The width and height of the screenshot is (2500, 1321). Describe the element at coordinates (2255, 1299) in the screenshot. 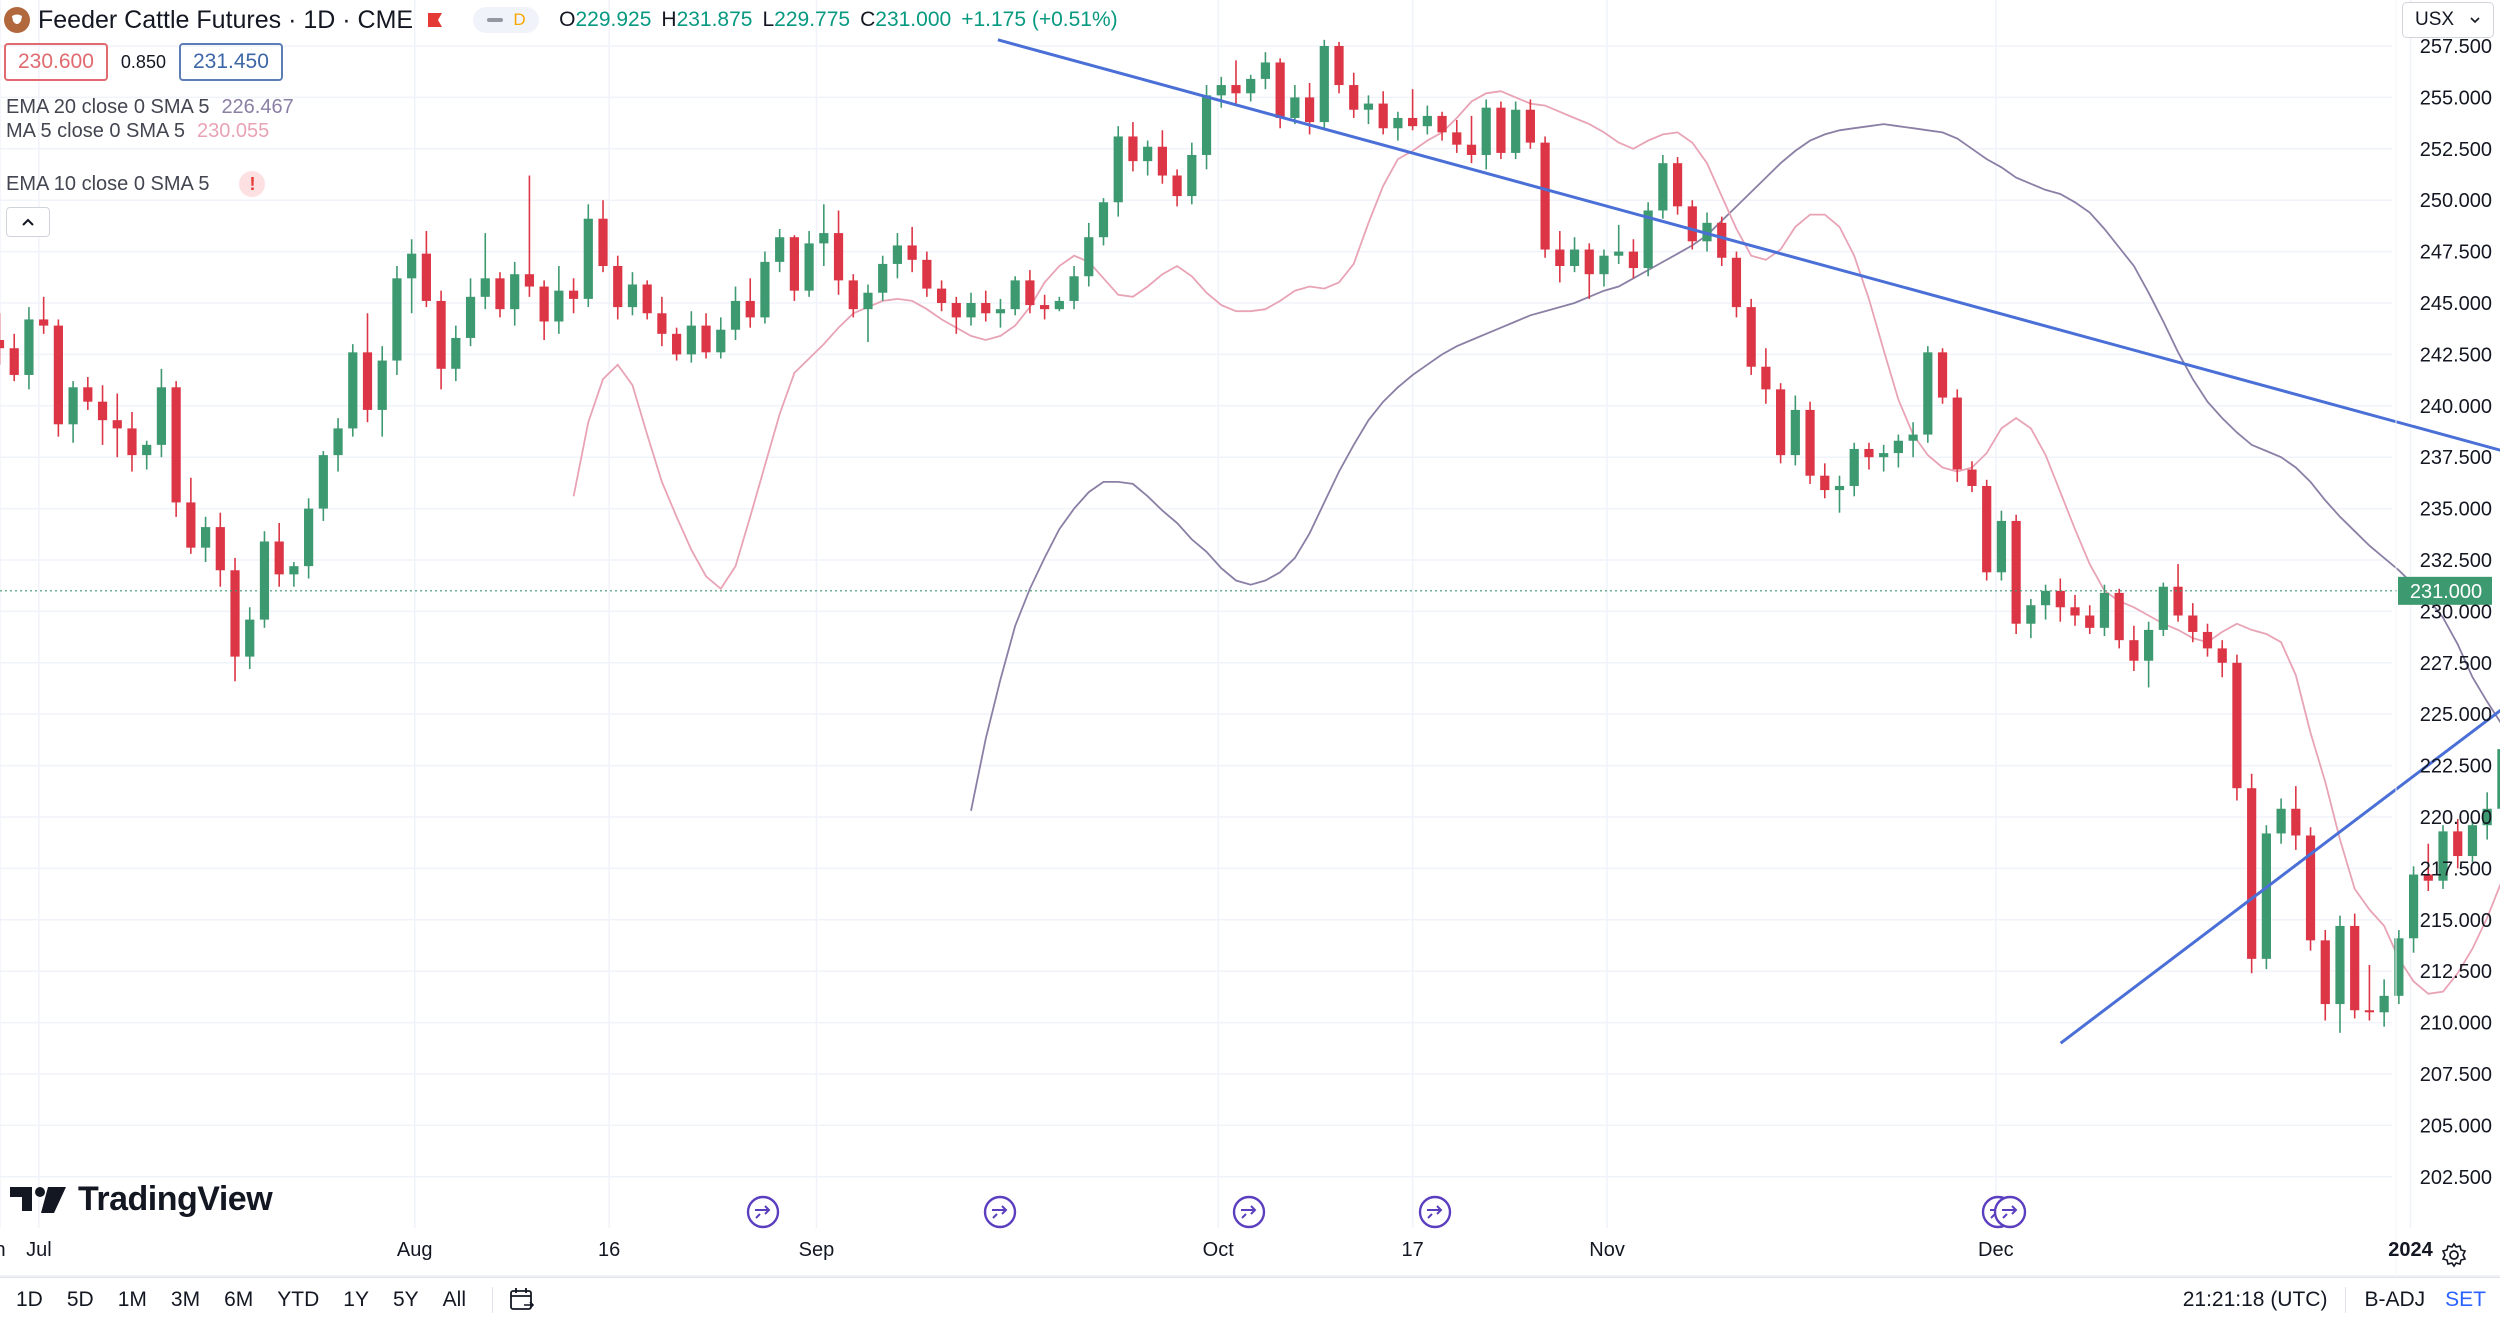

I see `clock: 21:21:18 (UTC)` at that location.